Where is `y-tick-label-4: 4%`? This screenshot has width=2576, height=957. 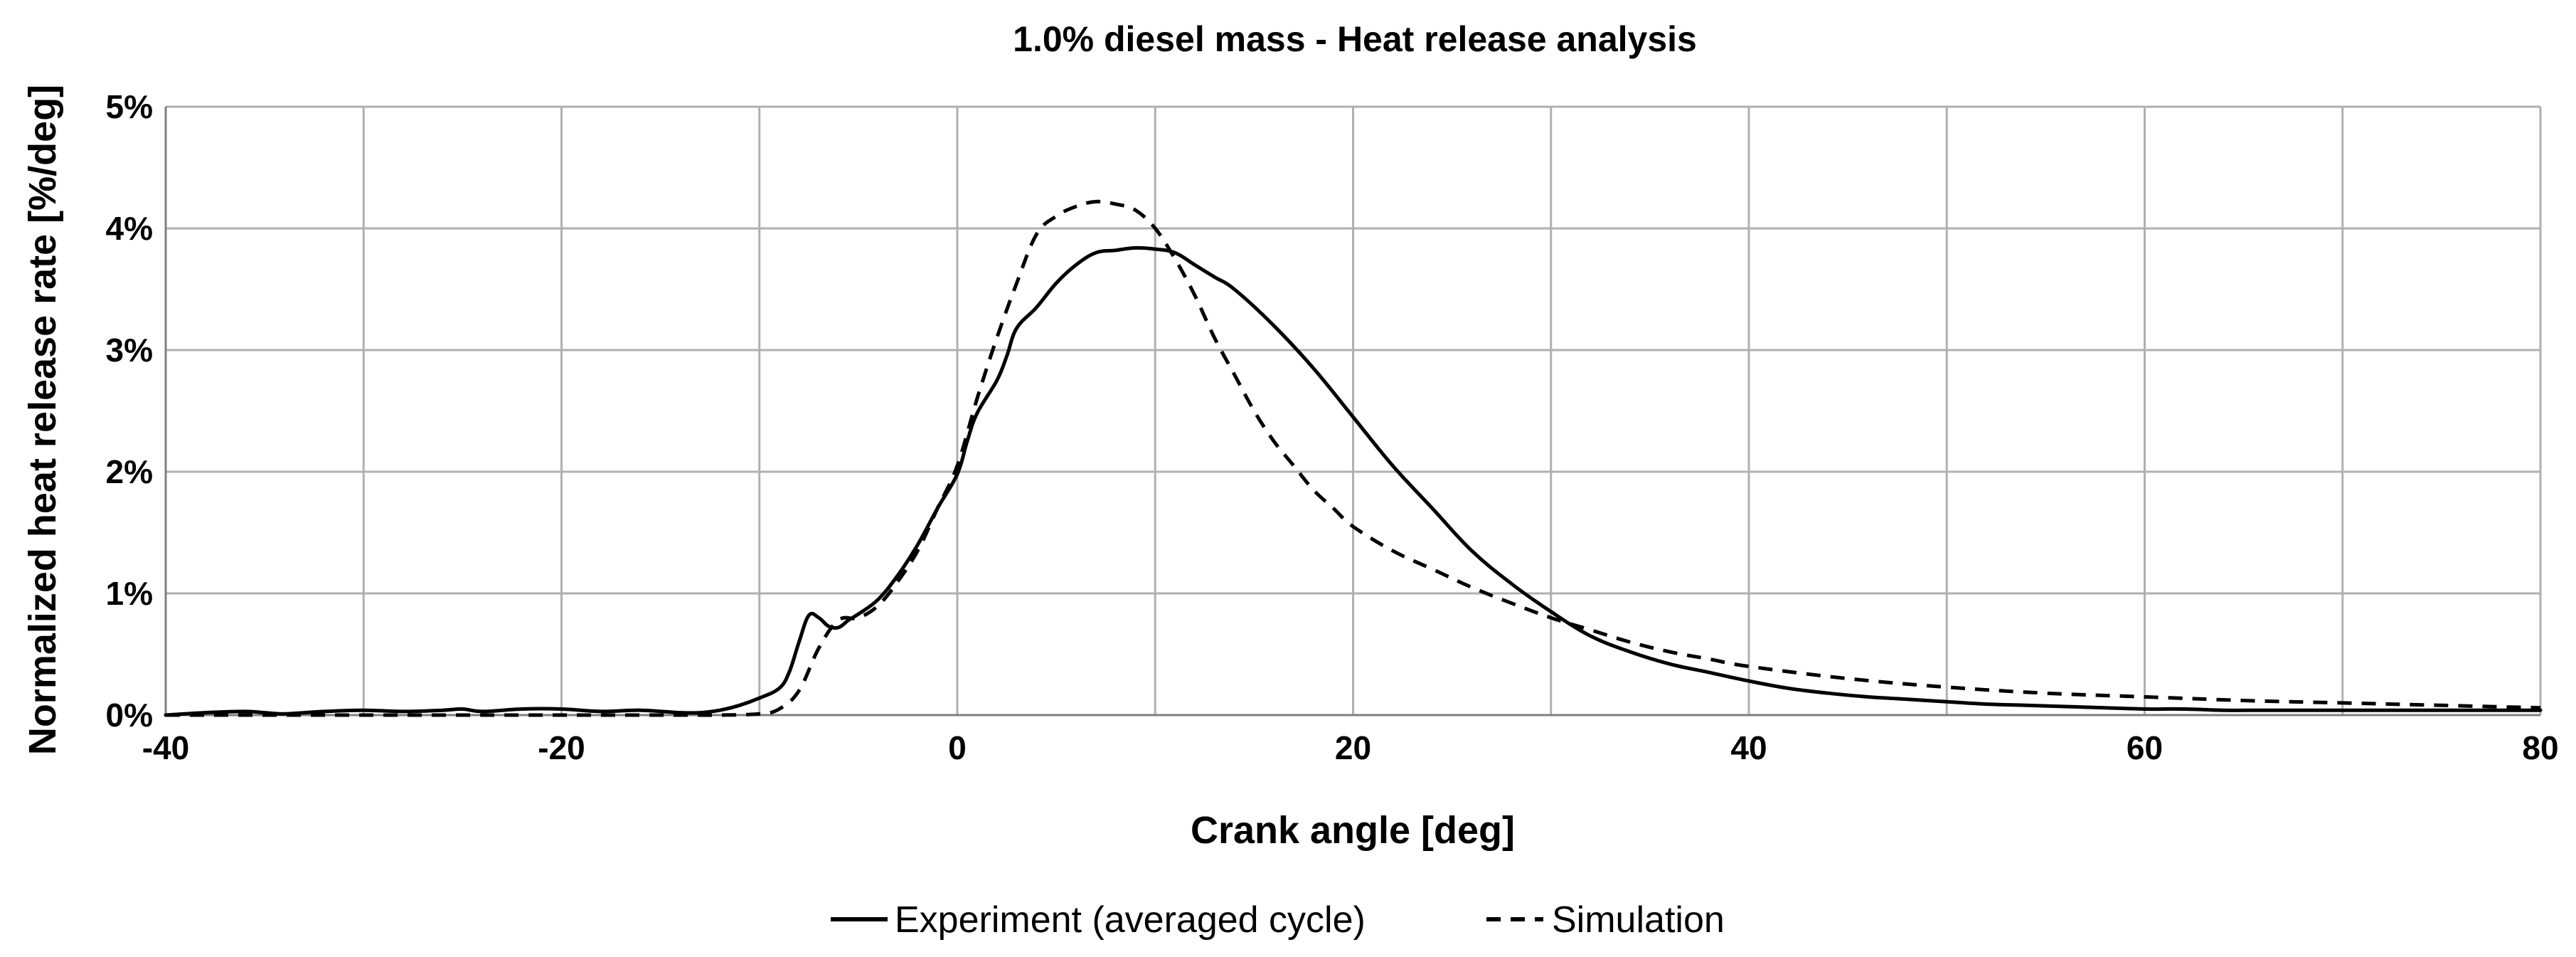 y-tick-label-4: 4% is located at coordinates (129, 228).